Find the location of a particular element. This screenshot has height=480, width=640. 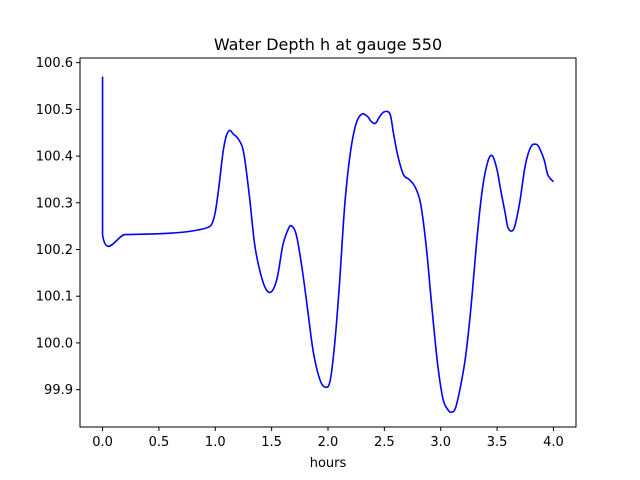

y-tick-label: 100.4 is located at coordinates (54, 157).